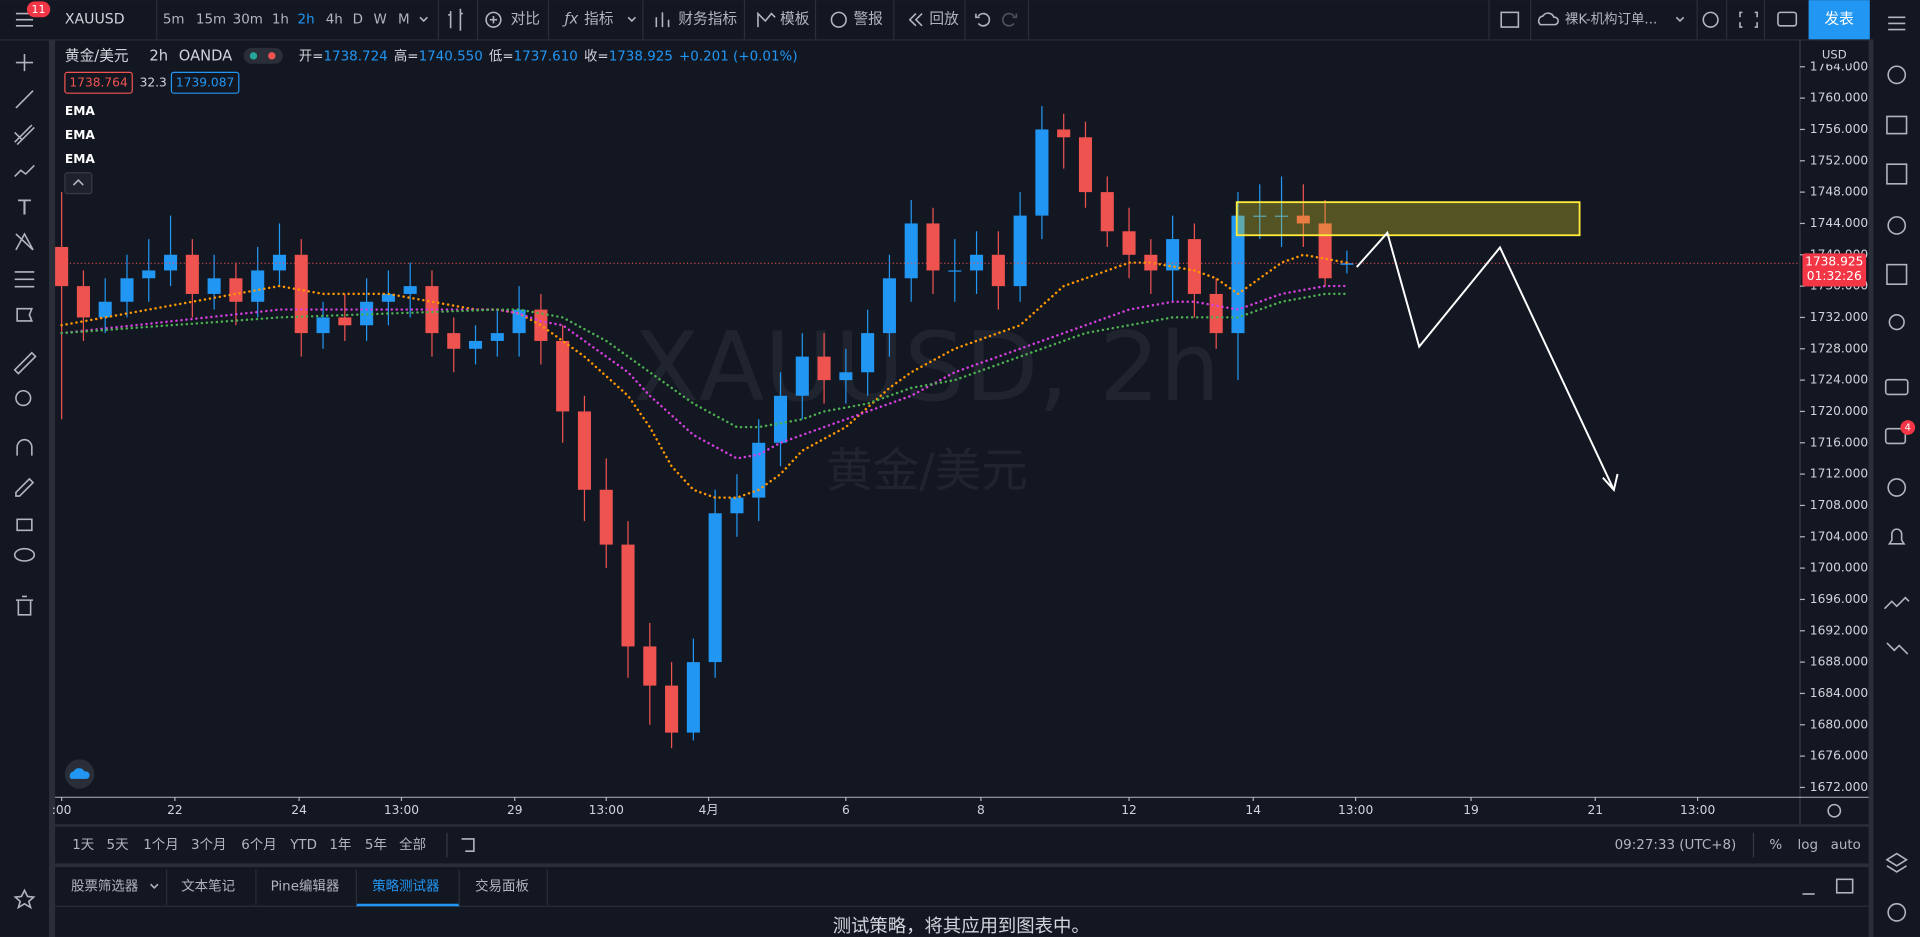 The height and width of the screenshot is (937, 1920). What do you see at coordinates (1834, 261) in the screenshot?
I see `last-price: 1738.925` at bounding box center [1834, 261].